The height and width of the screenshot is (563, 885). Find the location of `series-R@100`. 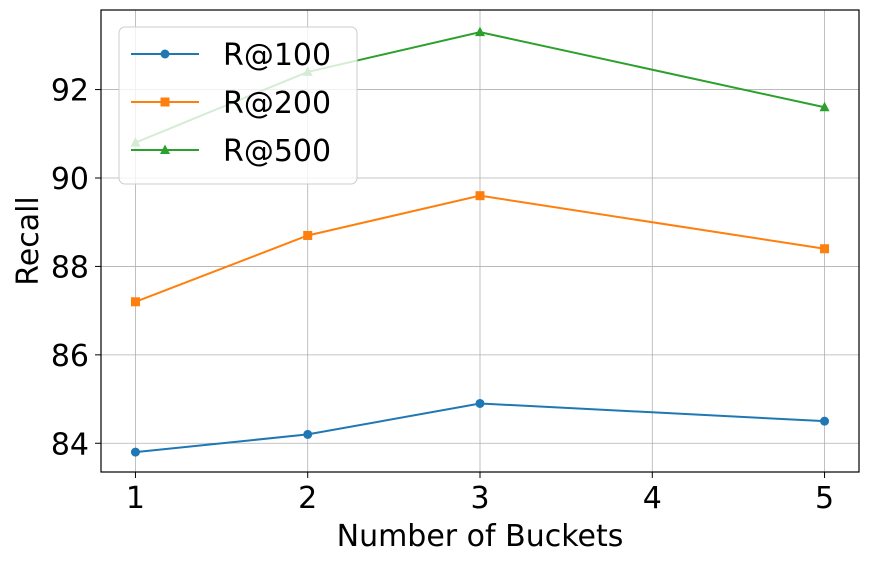

series-R@100 is located at coordinates (480, 427).